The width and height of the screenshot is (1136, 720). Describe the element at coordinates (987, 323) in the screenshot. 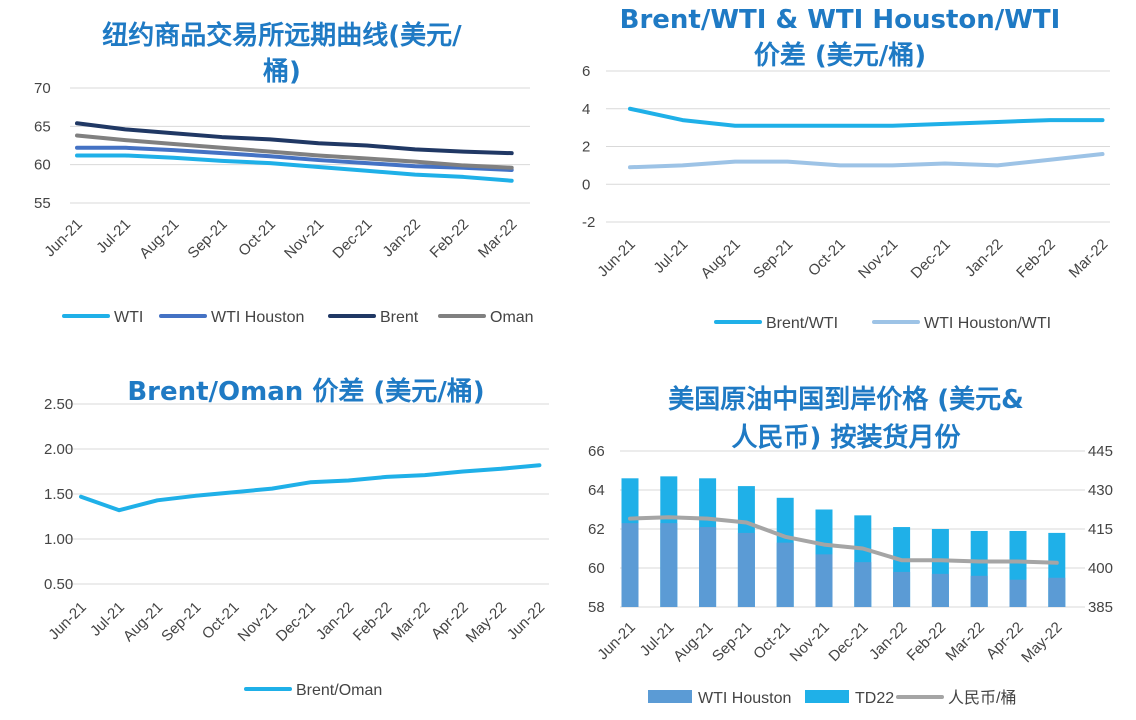

I see `legend-label-wti-houston-wti: WTI Houston/WTI` at that location.